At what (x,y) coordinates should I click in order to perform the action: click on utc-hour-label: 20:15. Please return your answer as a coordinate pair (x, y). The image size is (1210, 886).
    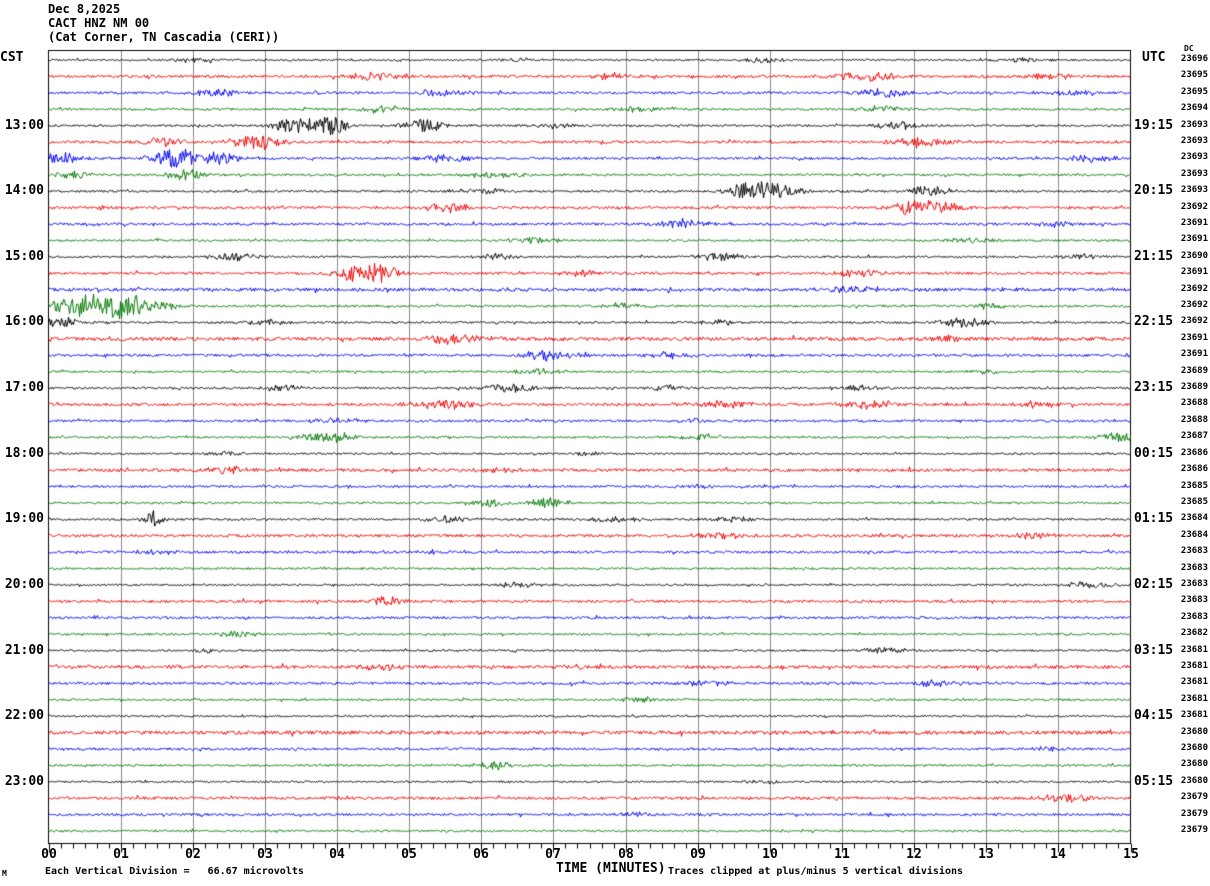
    Looking at the image, I should click on (1154, 190).